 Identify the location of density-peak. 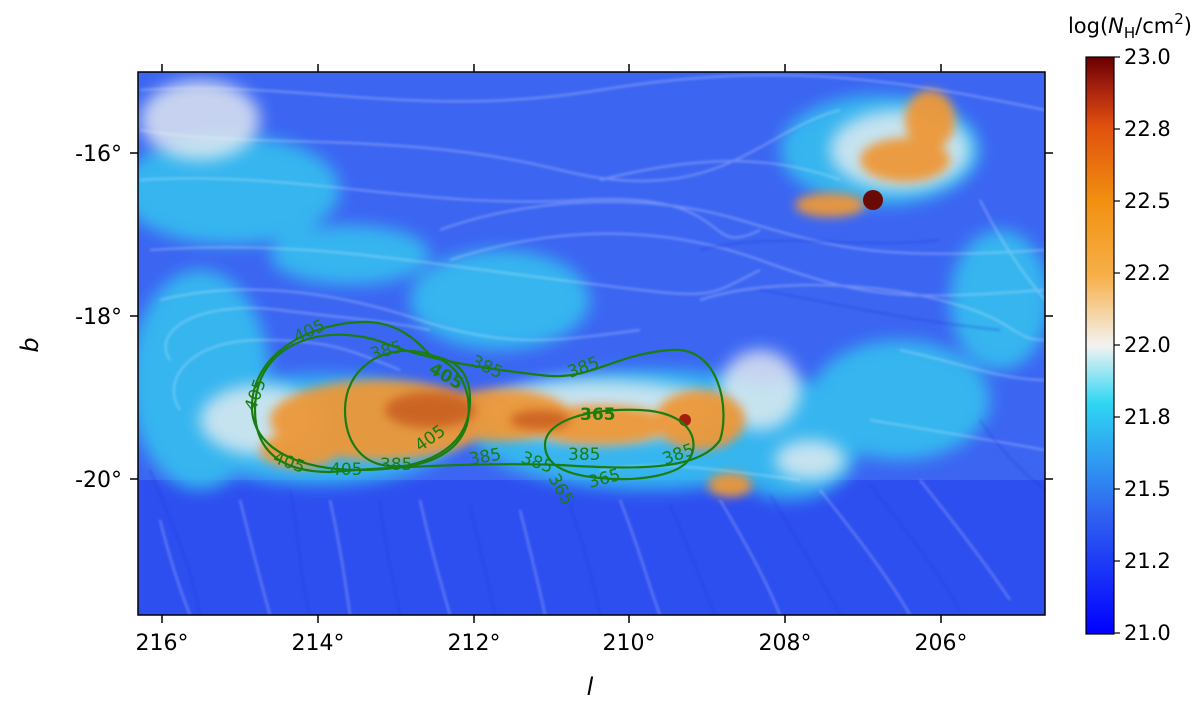
(873, 200).